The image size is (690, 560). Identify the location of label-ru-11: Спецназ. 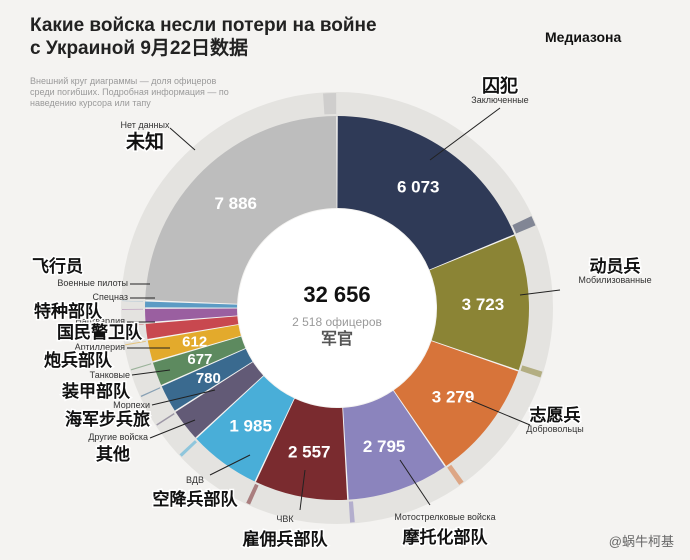
(110, 297).